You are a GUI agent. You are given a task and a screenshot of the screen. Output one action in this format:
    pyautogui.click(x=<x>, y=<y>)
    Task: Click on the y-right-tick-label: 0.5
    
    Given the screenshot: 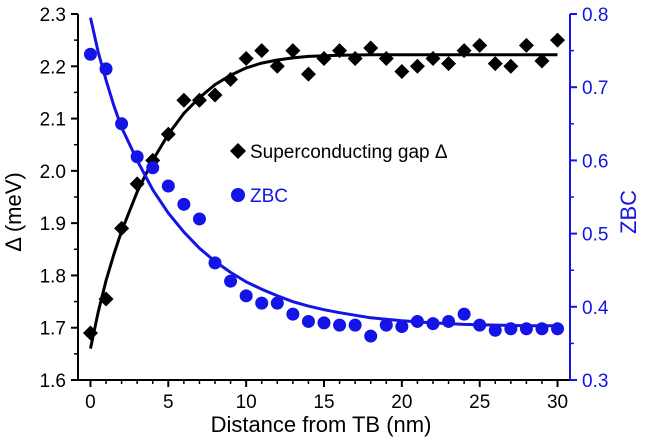 What is the action you would take?
    pyautogui.click(x=595, y=235)
    